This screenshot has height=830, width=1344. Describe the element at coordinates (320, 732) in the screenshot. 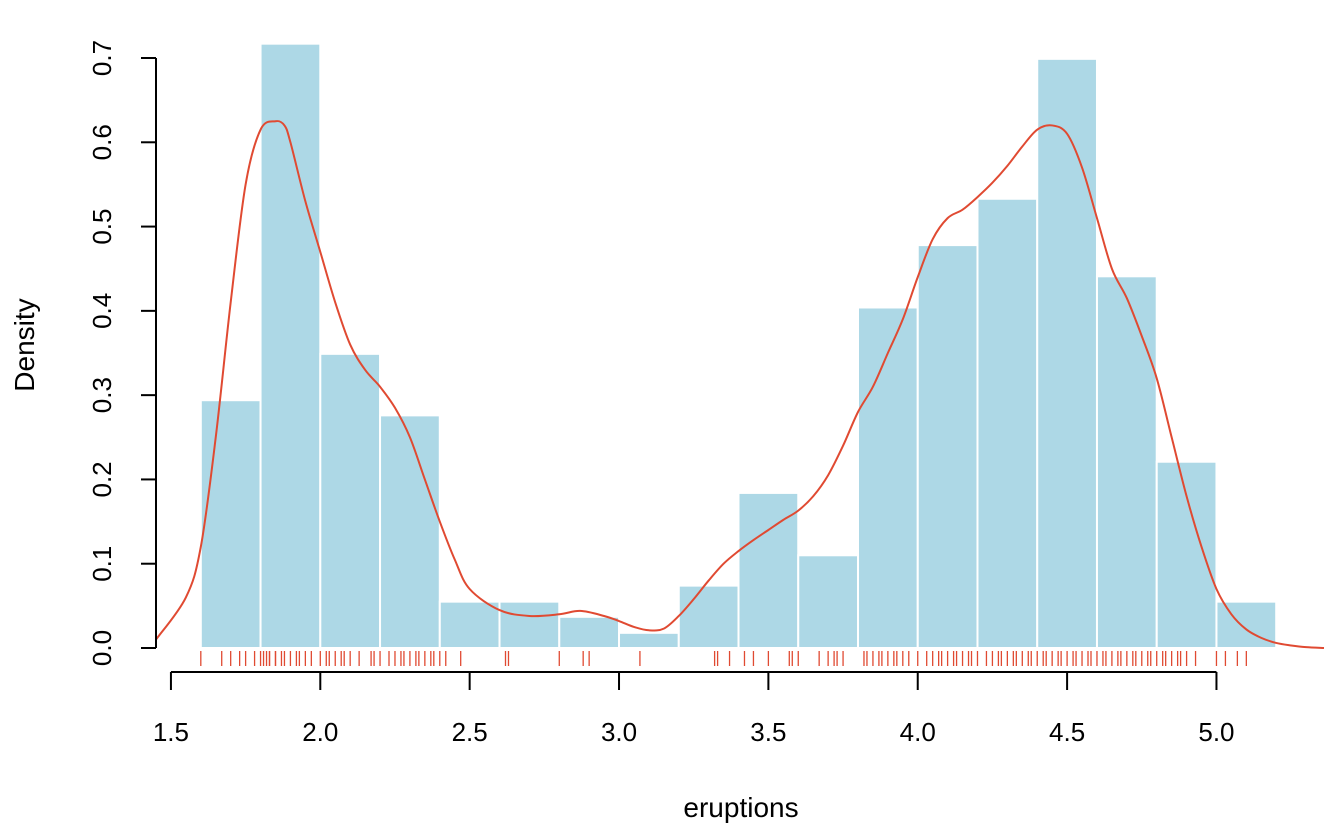

I see `x-tick-label: 2.0` at that location.